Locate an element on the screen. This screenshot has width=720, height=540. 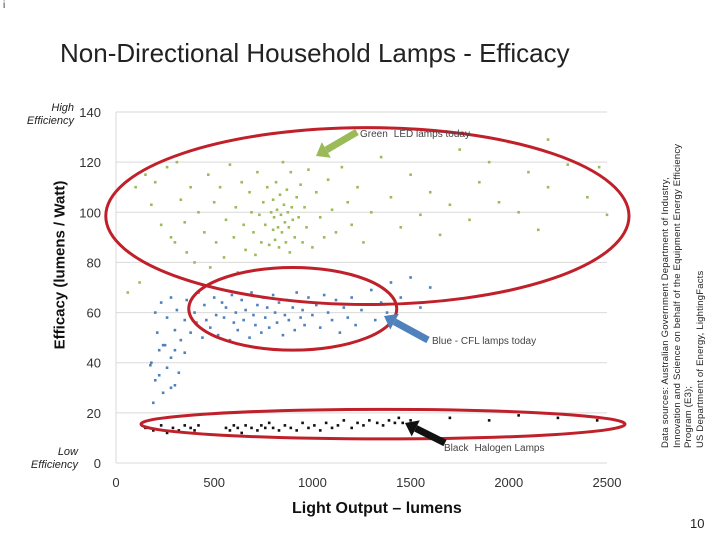
y-tick-label: 60 is located at coordinates (94, 313).